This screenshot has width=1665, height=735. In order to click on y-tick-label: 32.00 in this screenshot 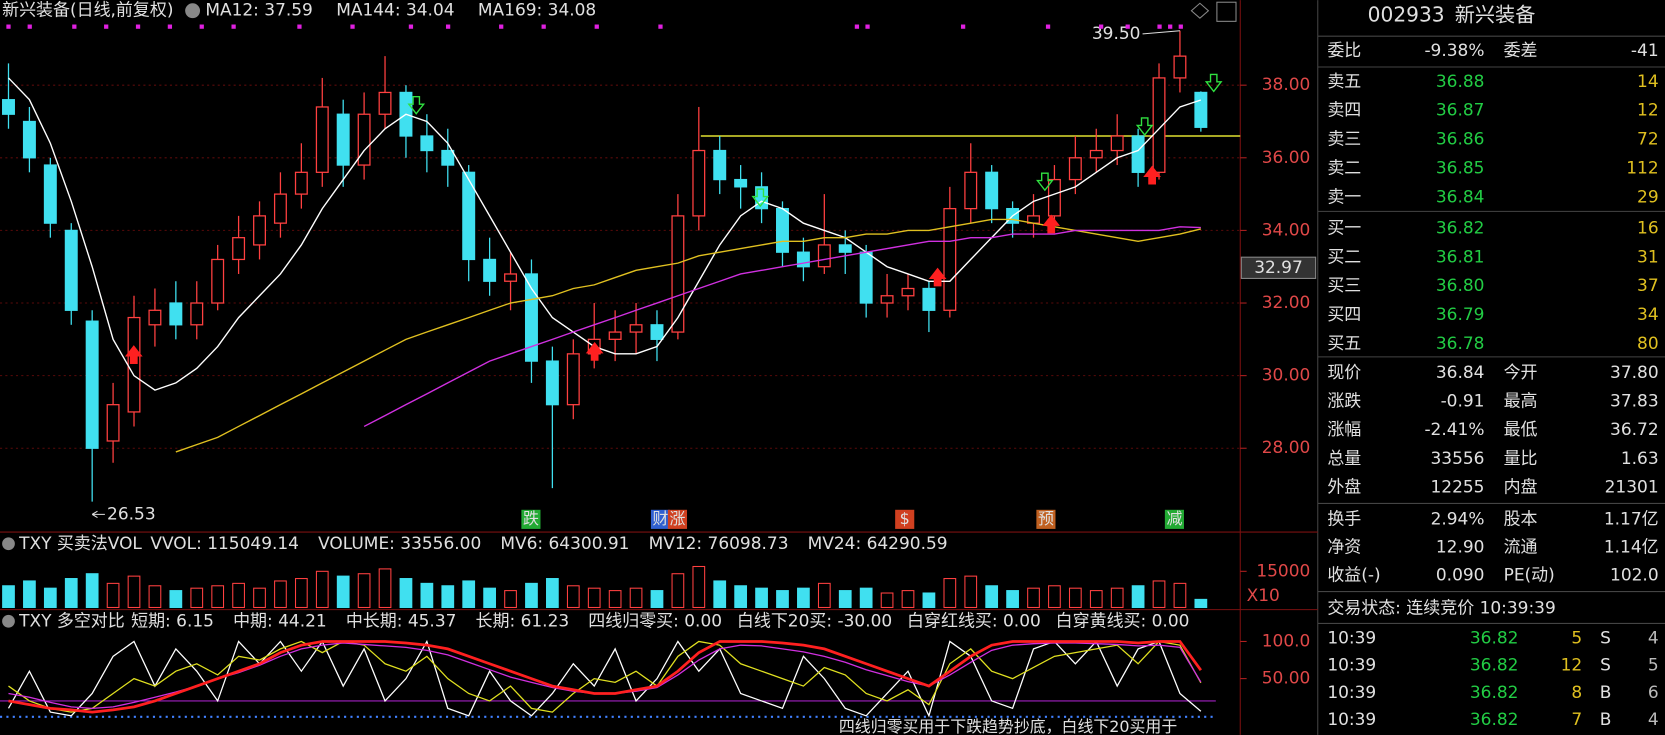, I will do `click(1286, 303)`.